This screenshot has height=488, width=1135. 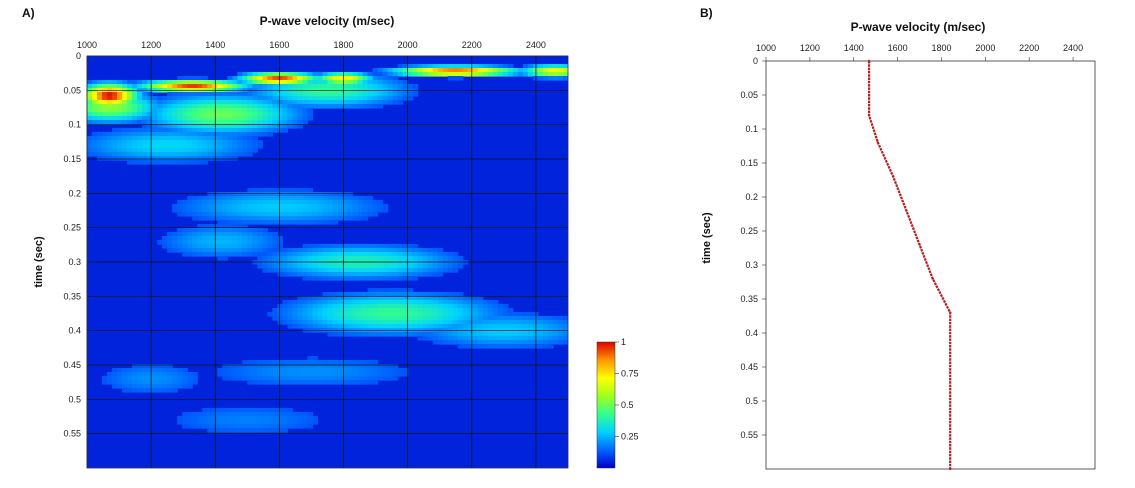 What do you see at coordinates (749, 367) in the screenshot?
I see `y-tick-label: 0.45` at bounding box center [749, 367].